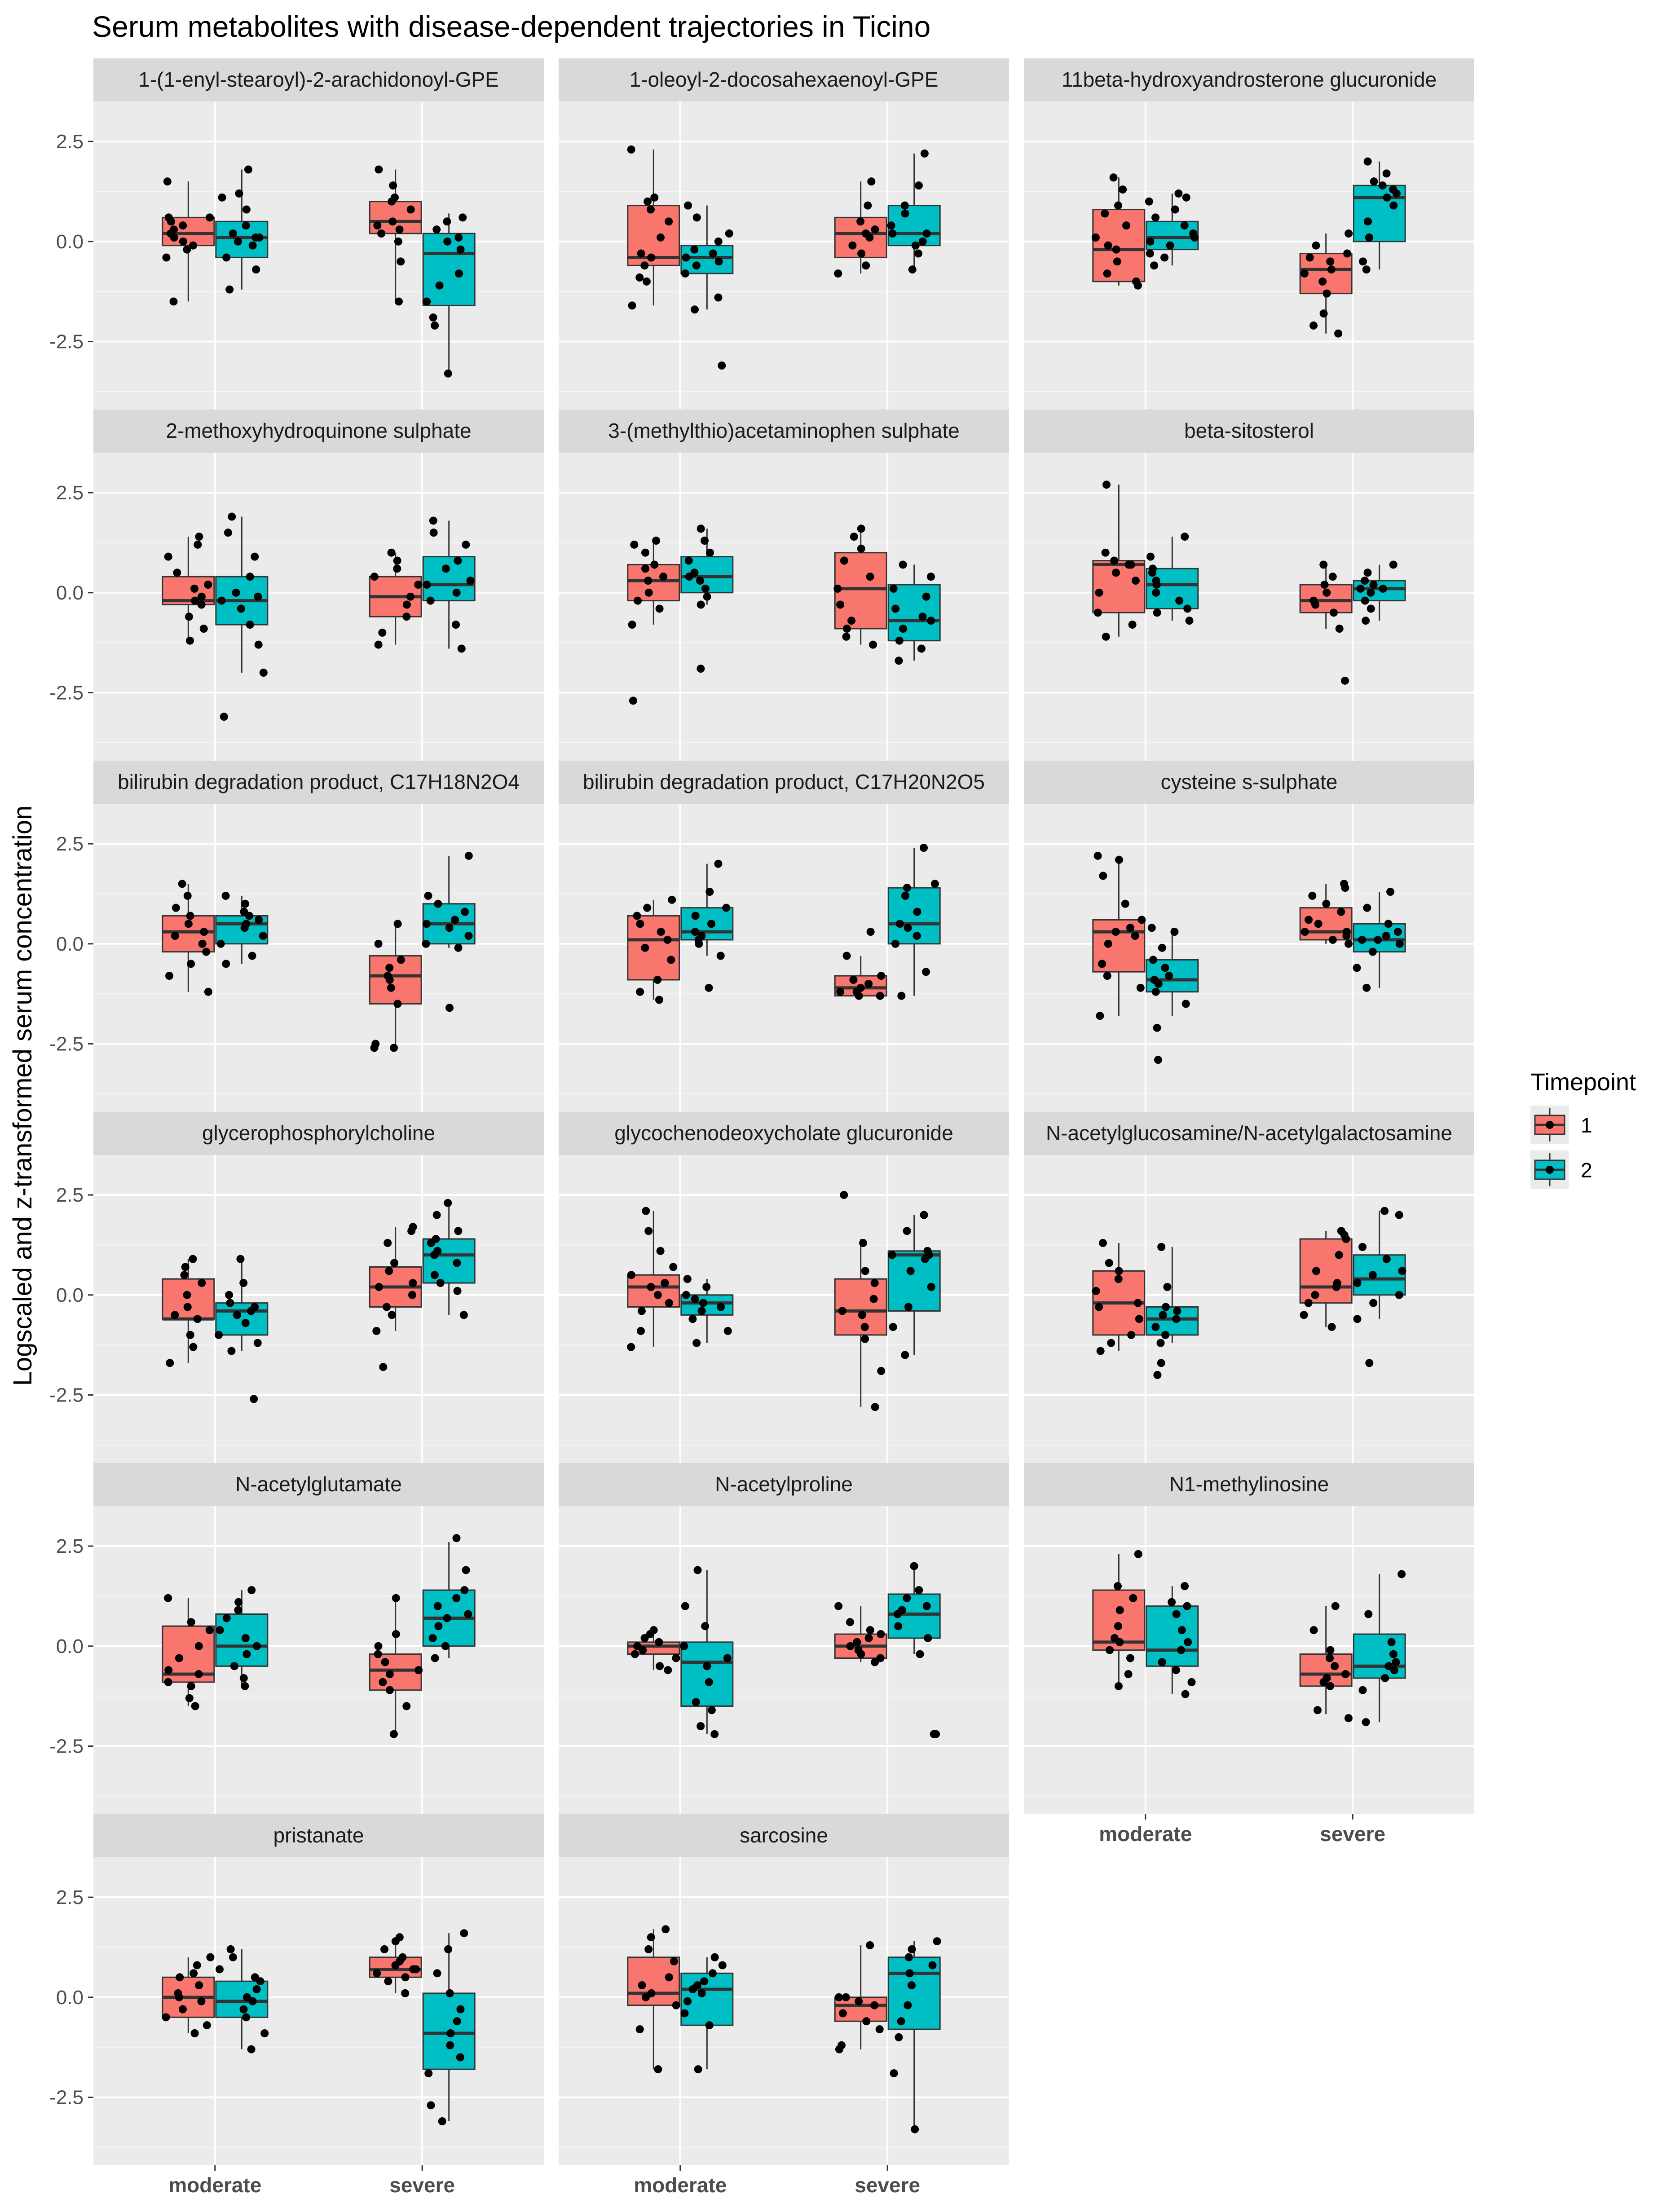 This screenshot has width=1662, height=2212. I want to click on x-category-label: severe, so click(422, 2185).